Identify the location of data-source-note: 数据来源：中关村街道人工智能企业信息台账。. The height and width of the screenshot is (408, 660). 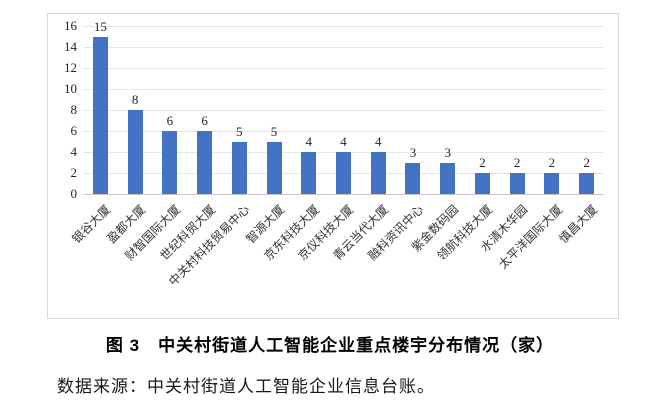
(246, 386).